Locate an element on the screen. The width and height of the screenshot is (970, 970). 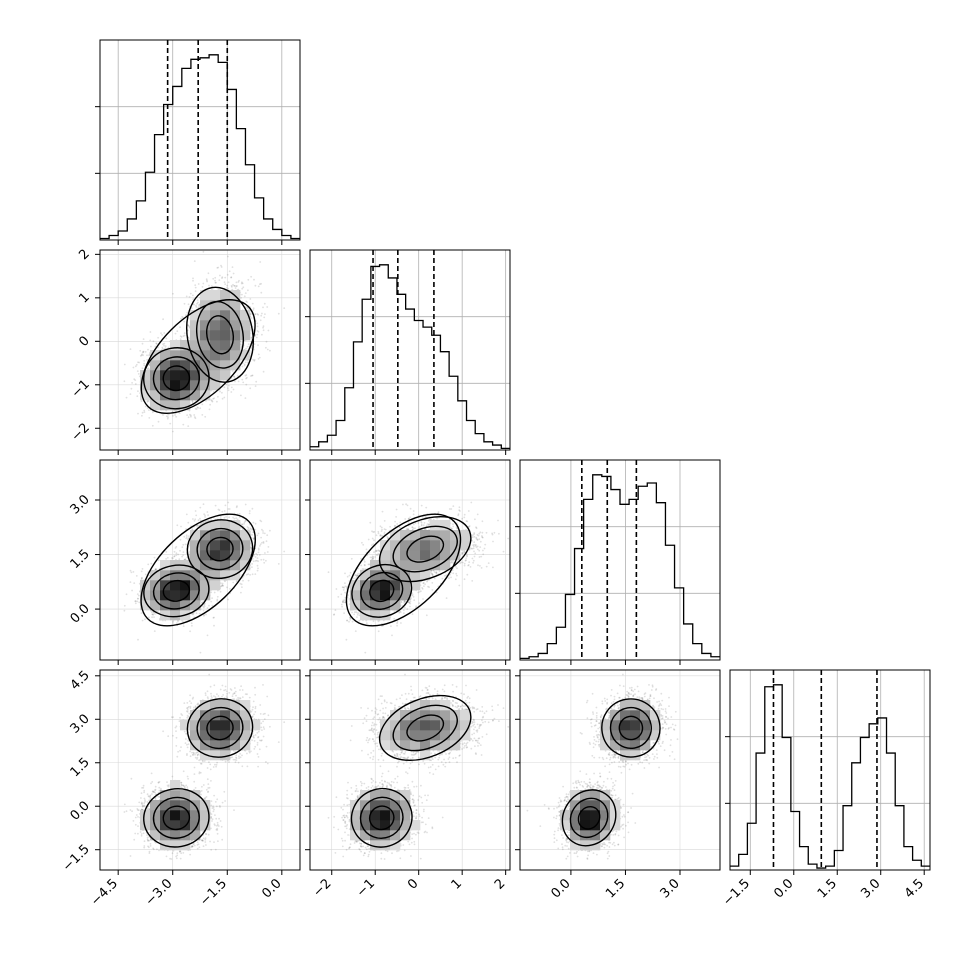
panel-1-0-content is located at coordinates (200, 350).